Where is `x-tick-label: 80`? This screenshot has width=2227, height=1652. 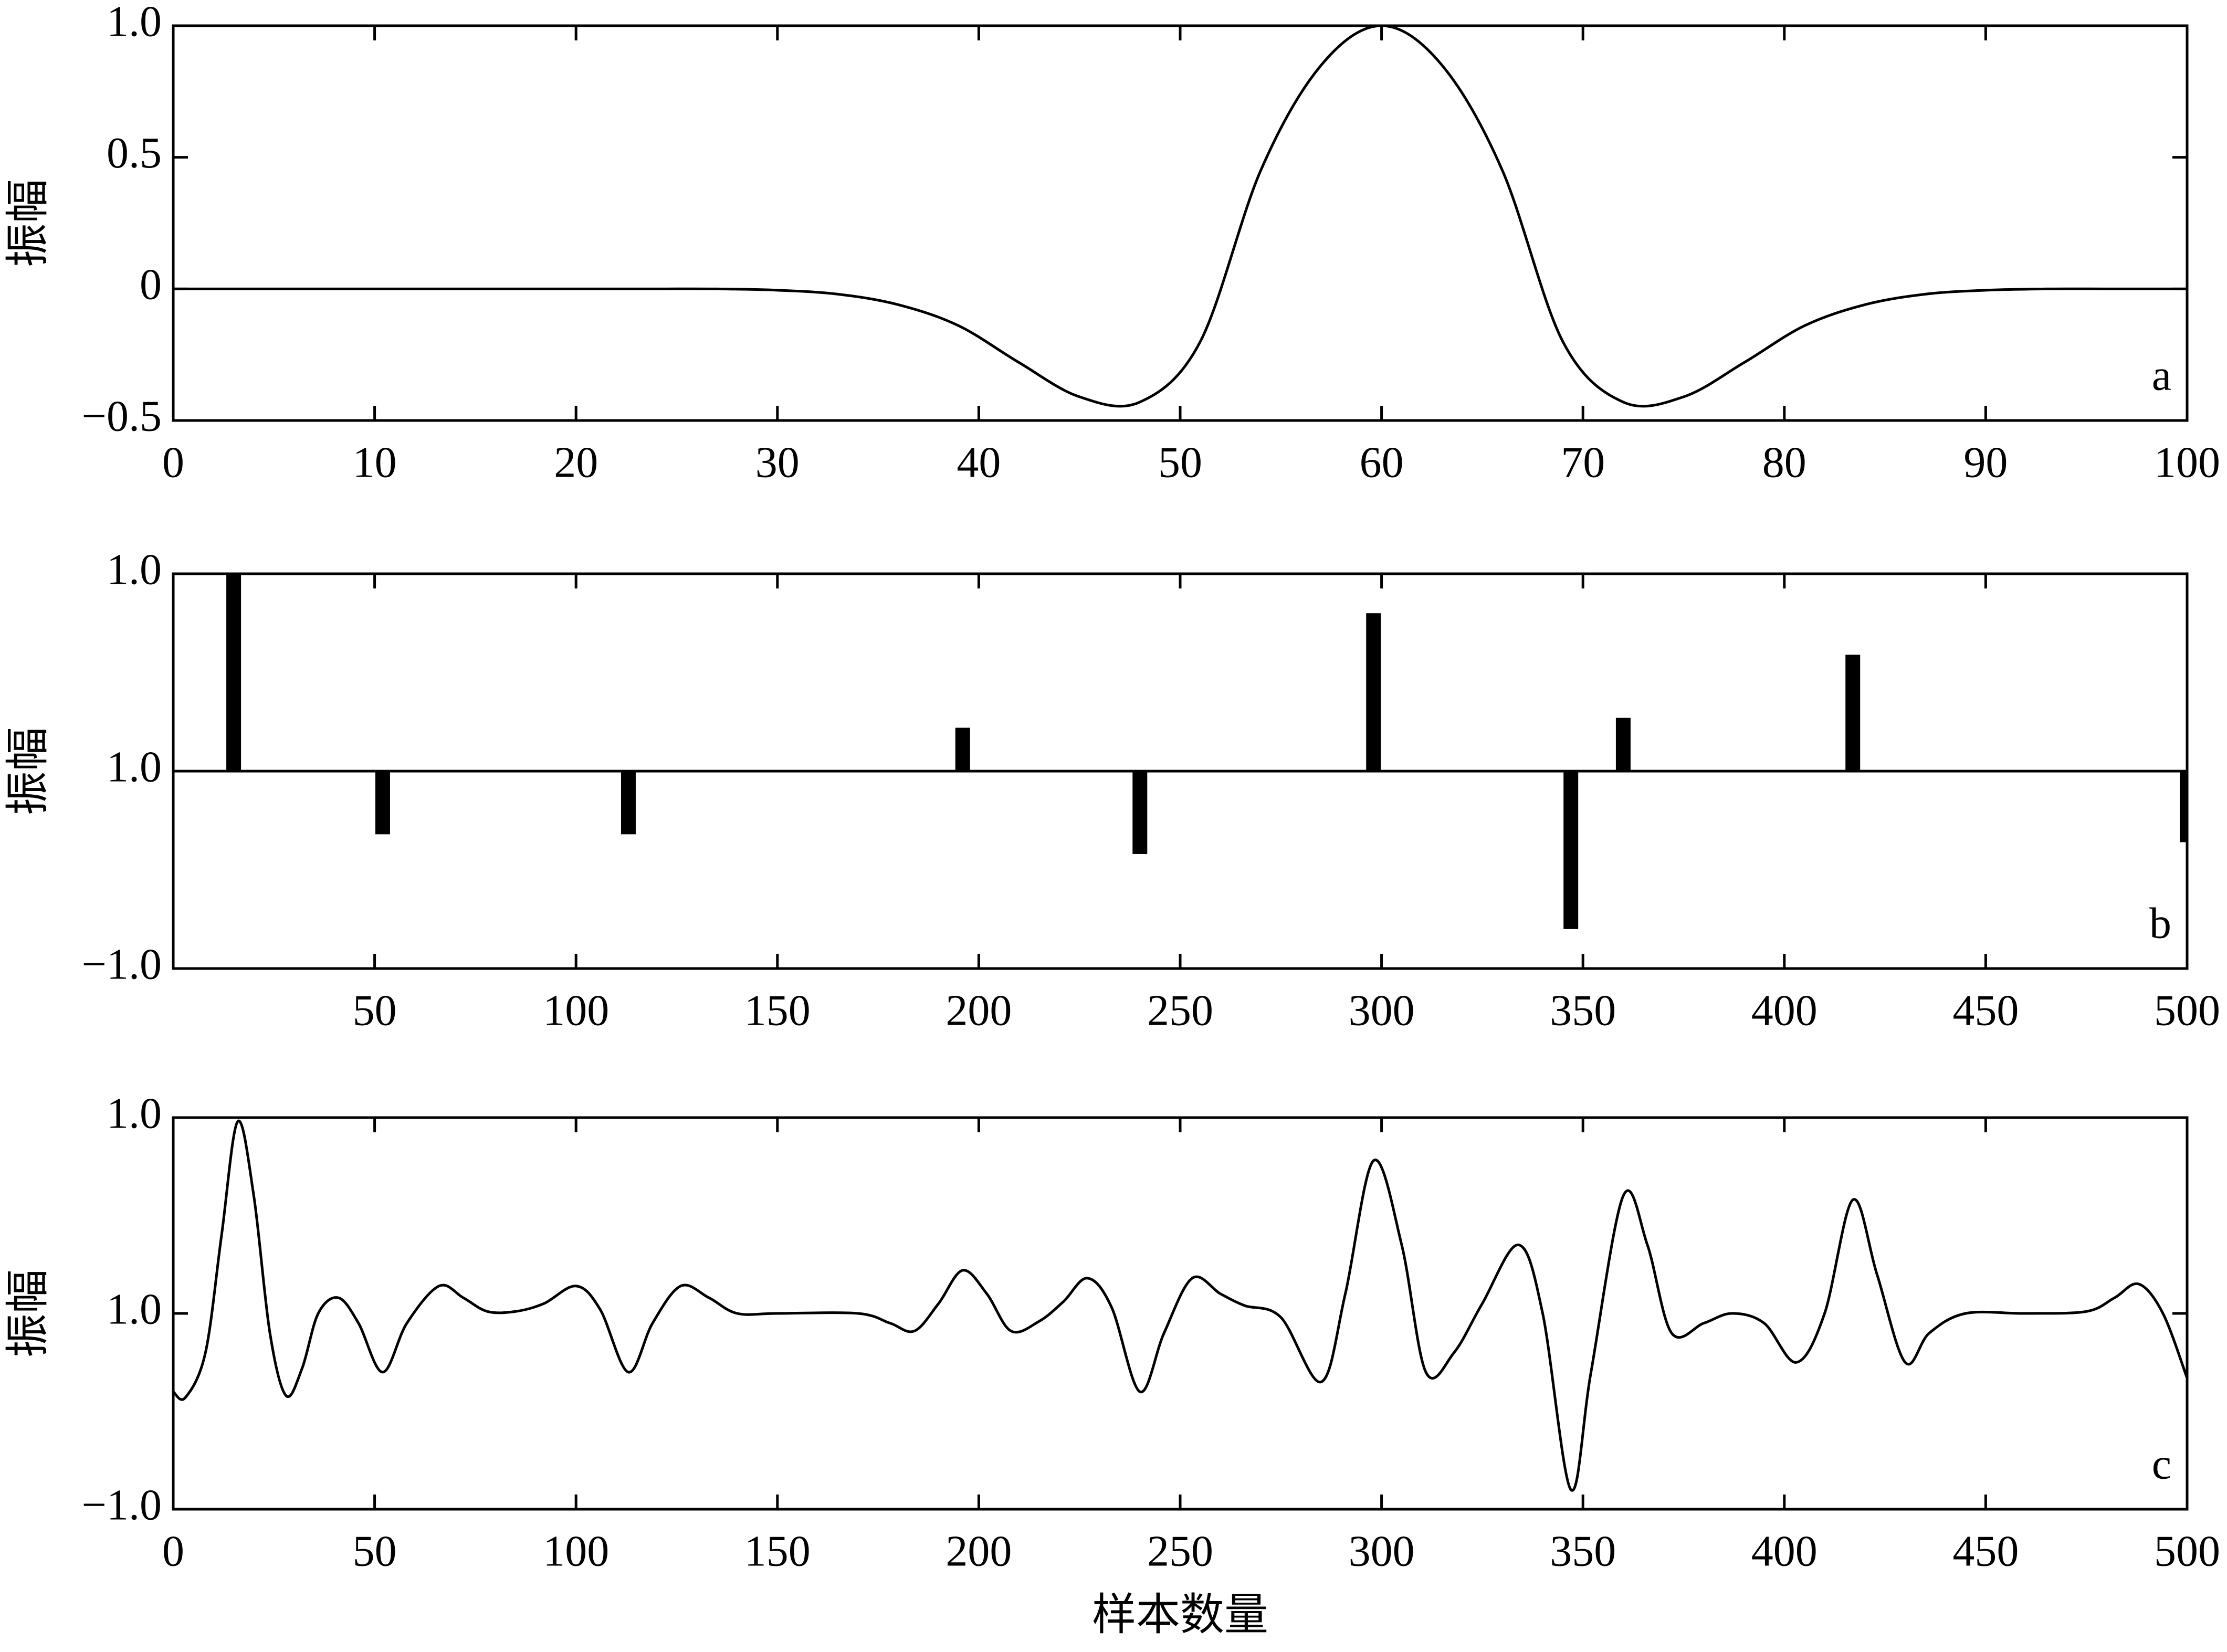
x-tick-label: 80 is located at coordinates (1784, 463).